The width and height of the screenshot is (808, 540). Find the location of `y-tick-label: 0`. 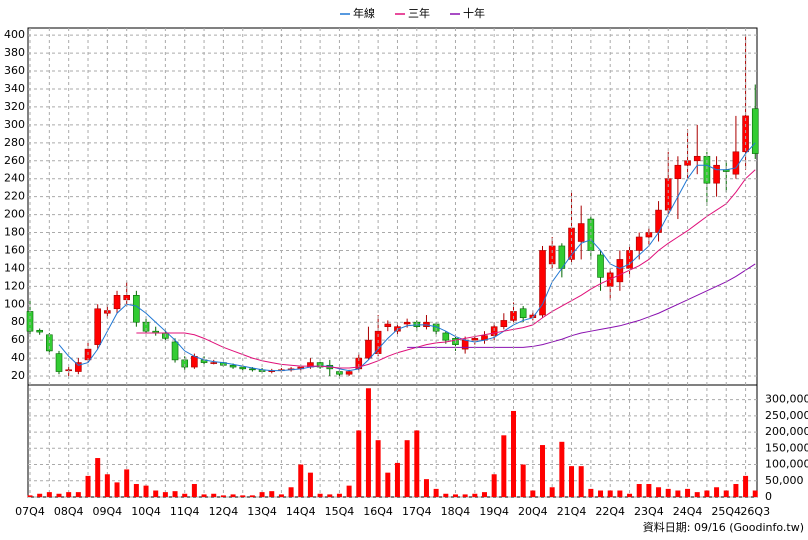

y-tick-label: 0 is located at coordinates (768, 496).